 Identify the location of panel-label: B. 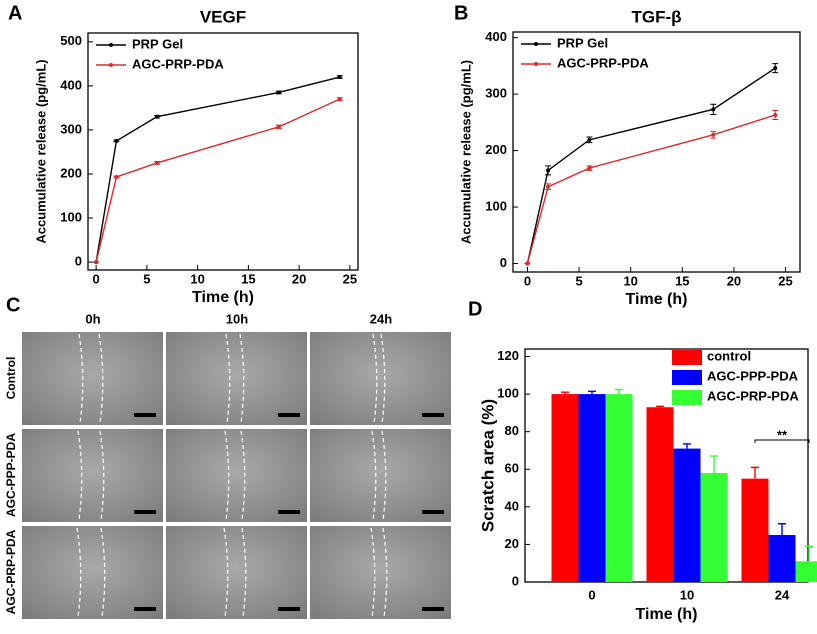
(461, 13).